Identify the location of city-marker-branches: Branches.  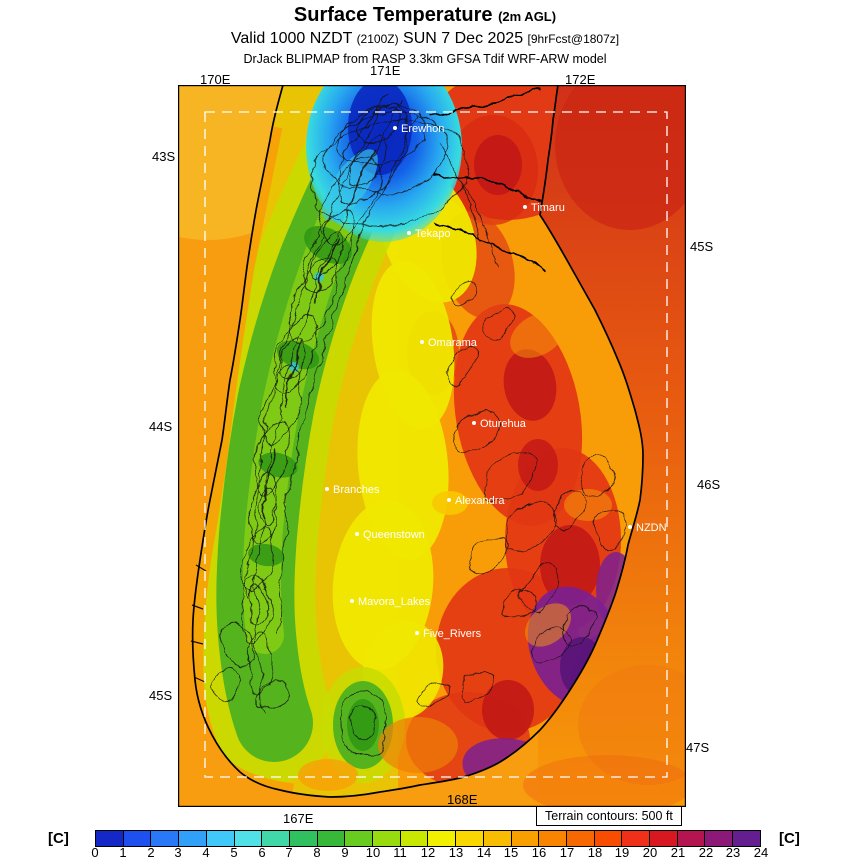
(352, 490).